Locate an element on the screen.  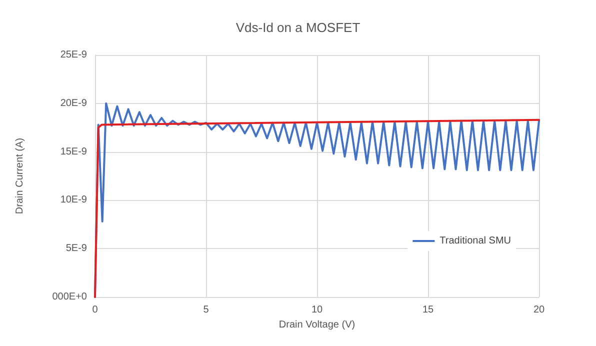
legend-label: Traditional SMU is located at coordinates (476, 241).